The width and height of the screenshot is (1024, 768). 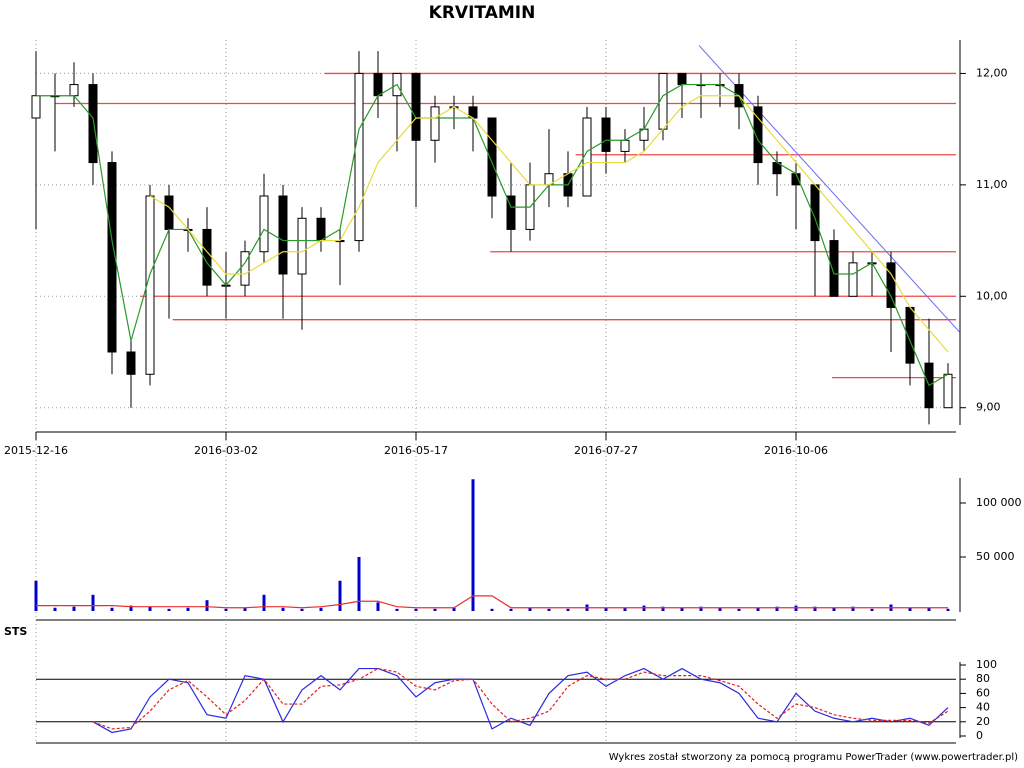 What do you see at coordinates (992, 72) in the screenshot?
I see `y-tick-label: 12,00` at bounding box center [992, 72].